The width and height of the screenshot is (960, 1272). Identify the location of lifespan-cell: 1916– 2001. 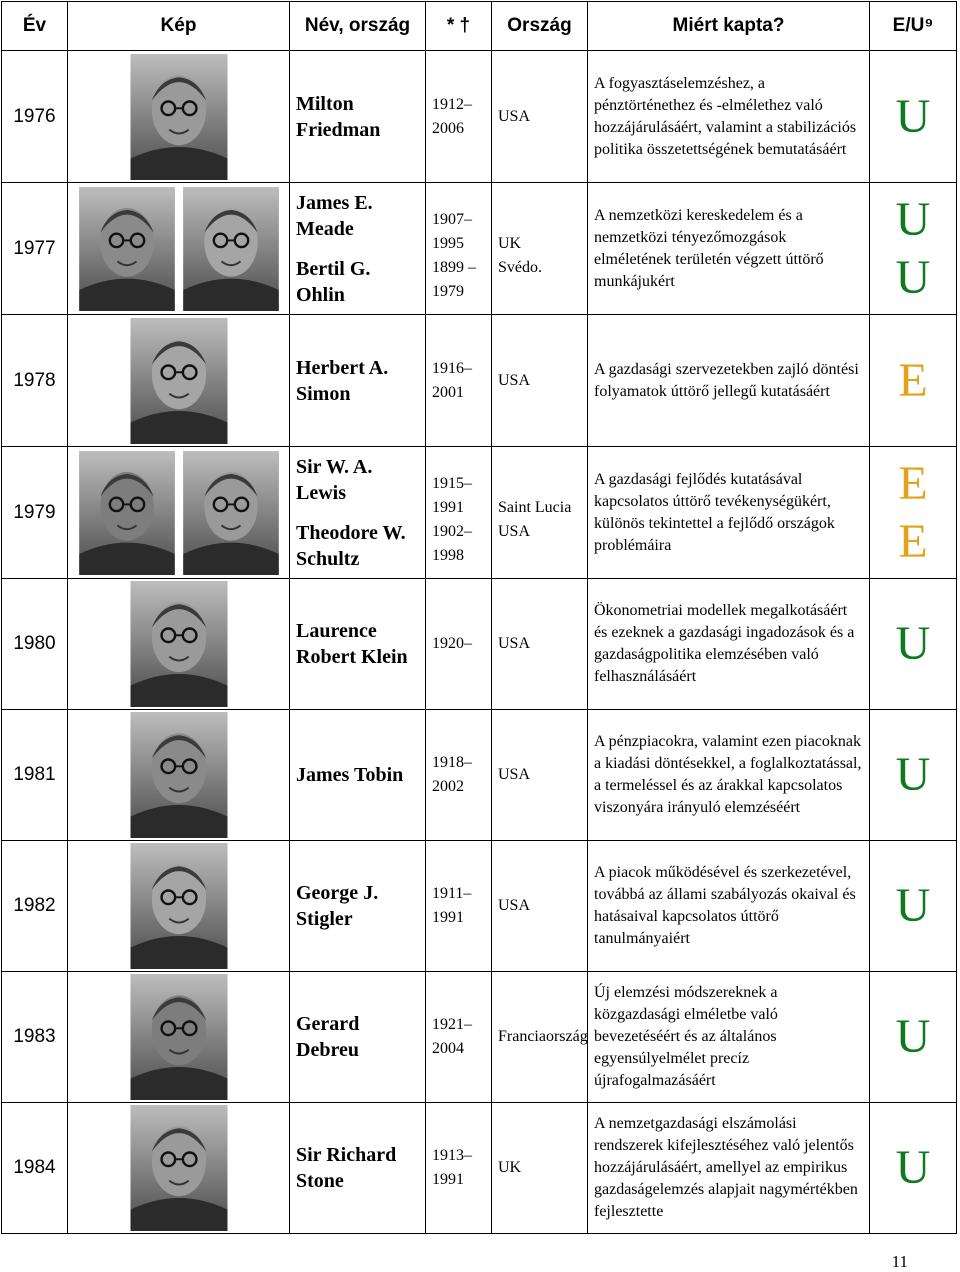
(458, 380).